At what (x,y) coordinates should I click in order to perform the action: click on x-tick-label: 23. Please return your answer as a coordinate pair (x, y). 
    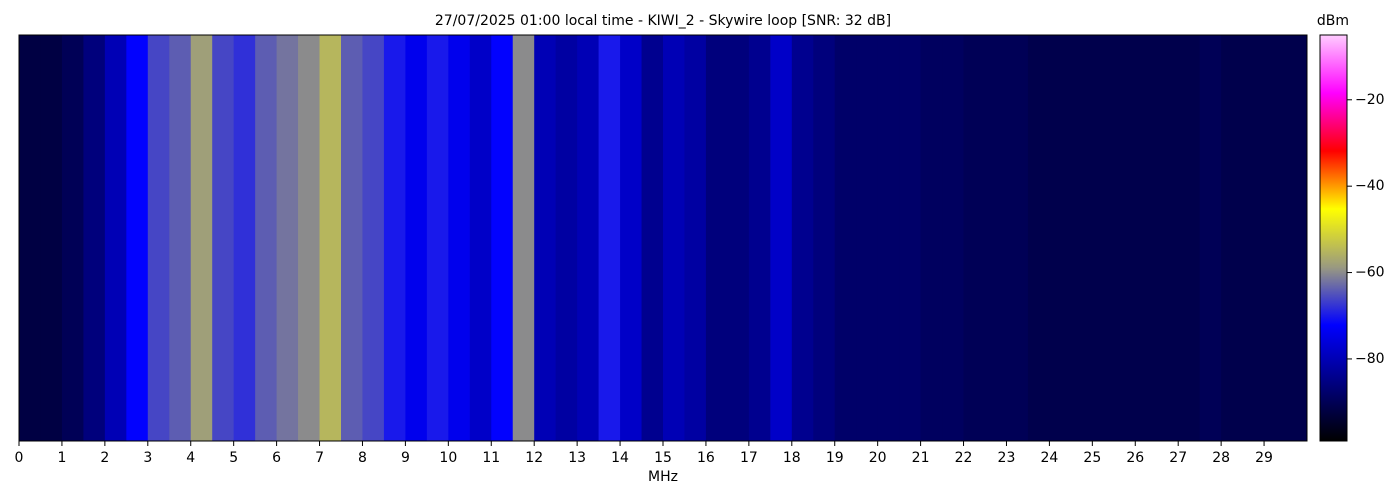
    Looking at the image, I should click on (1007, 458).